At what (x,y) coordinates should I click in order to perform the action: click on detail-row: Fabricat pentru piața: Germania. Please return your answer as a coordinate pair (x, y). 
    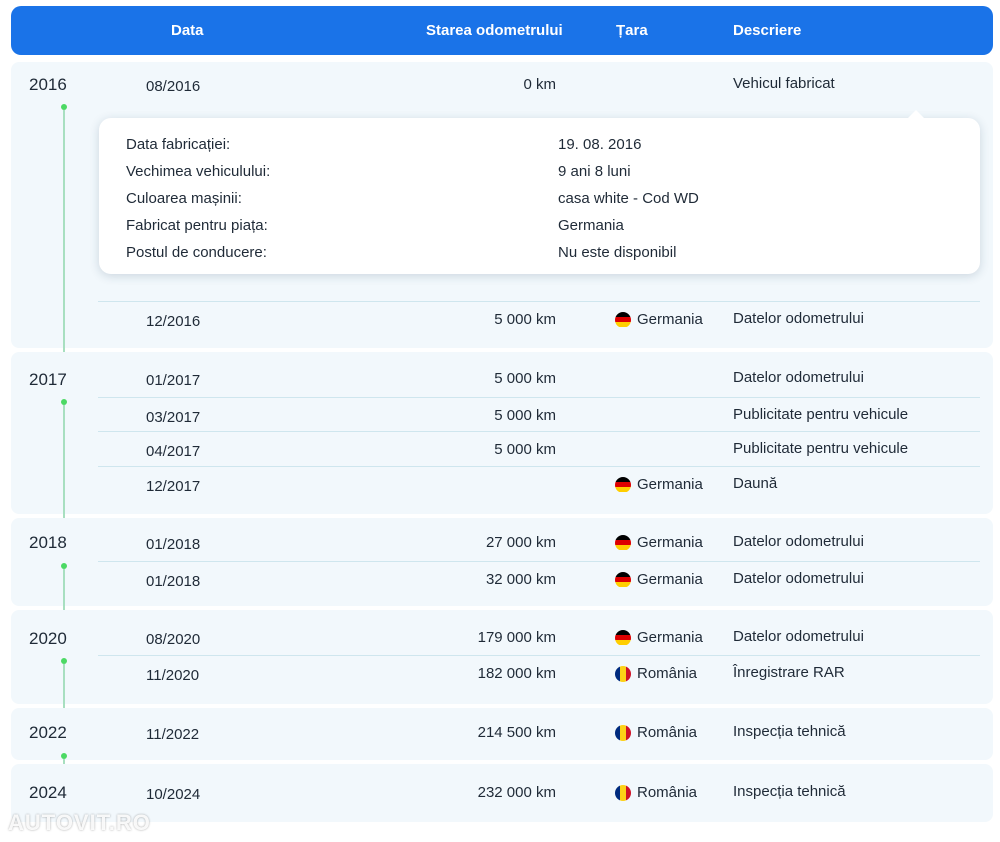
    Looking at the image, I should click on (541, 228).